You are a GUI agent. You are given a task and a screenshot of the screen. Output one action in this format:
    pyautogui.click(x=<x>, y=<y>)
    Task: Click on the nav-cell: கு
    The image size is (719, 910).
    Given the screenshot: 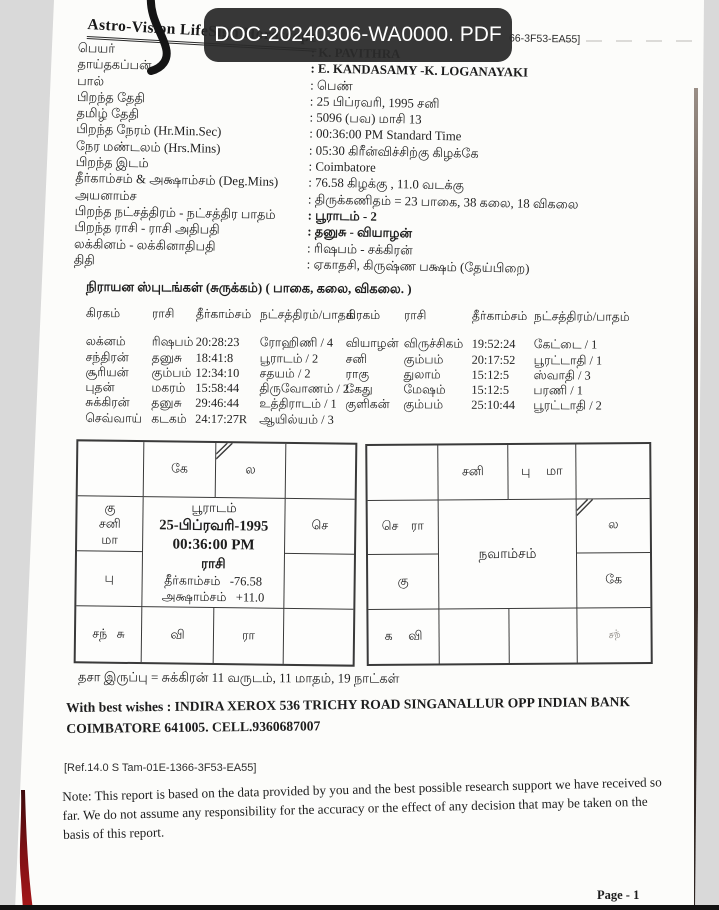 What is the action you would take?
    pyautogui.click(x=404, y=582)
    